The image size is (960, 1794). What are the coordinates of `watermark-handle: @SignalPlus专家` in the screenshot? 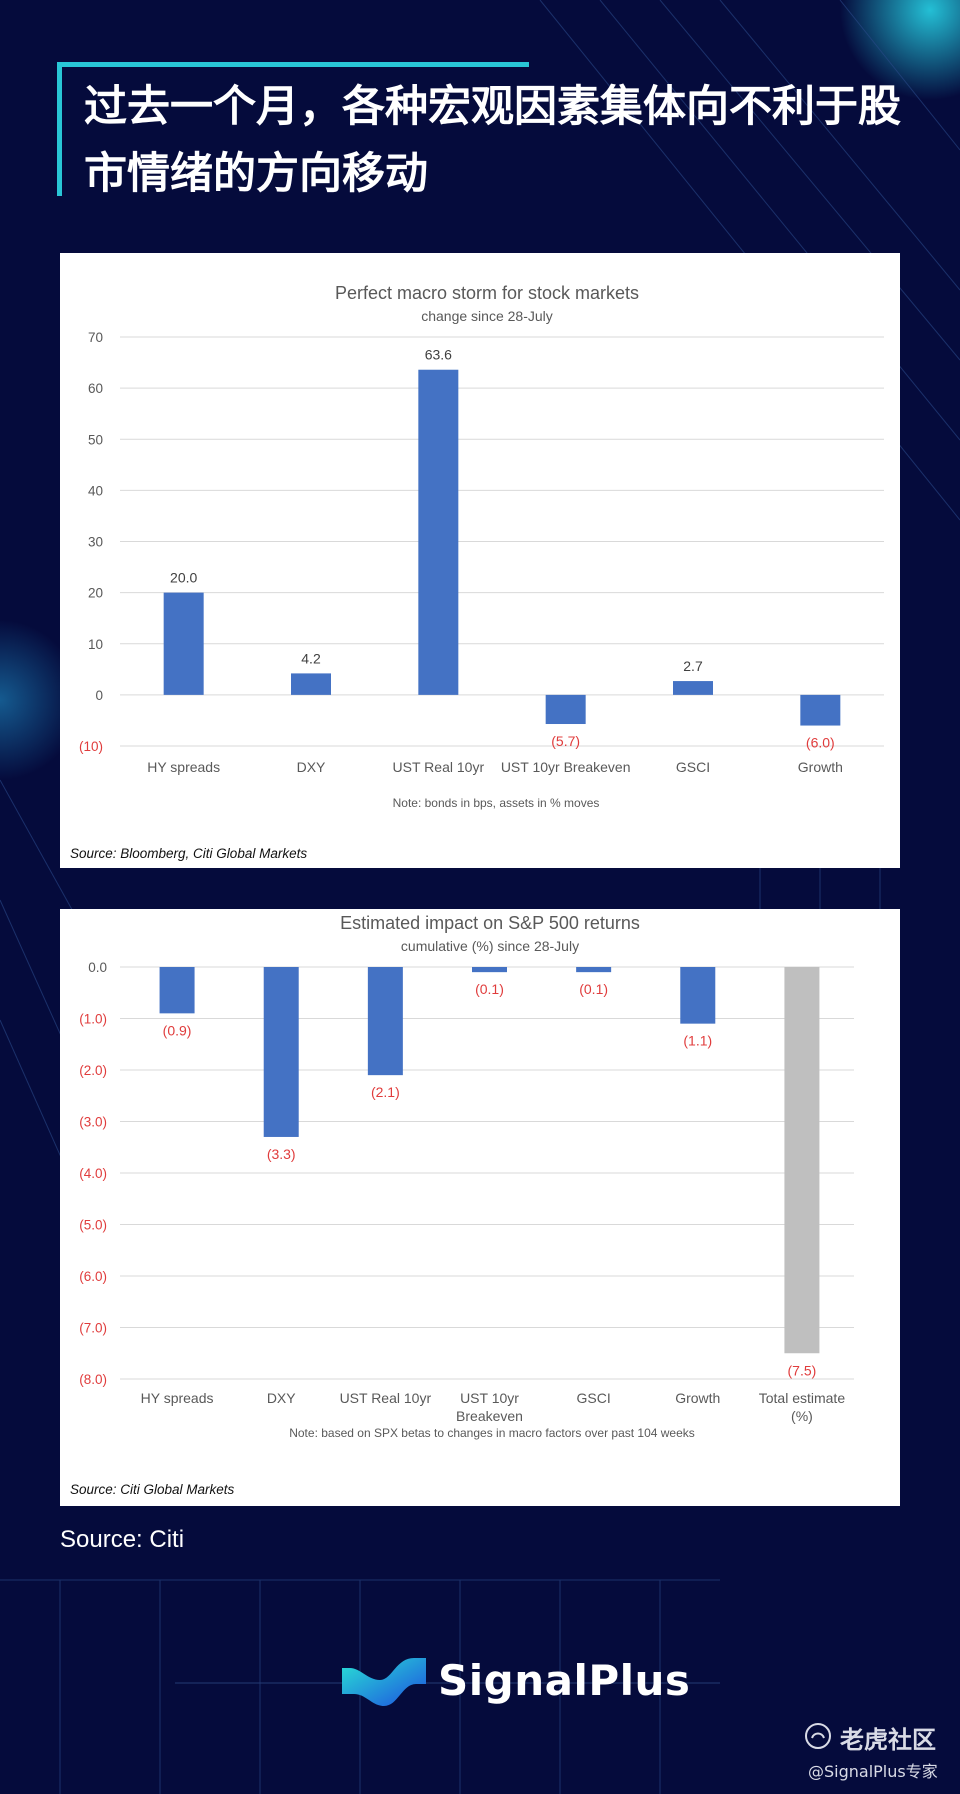 It's located at (873, 1771).